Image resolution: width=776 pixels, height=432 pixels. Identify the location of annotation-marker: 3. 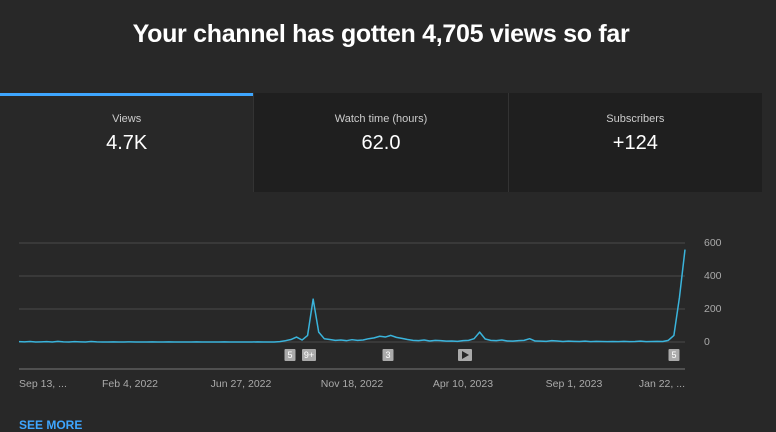
(388, 355).